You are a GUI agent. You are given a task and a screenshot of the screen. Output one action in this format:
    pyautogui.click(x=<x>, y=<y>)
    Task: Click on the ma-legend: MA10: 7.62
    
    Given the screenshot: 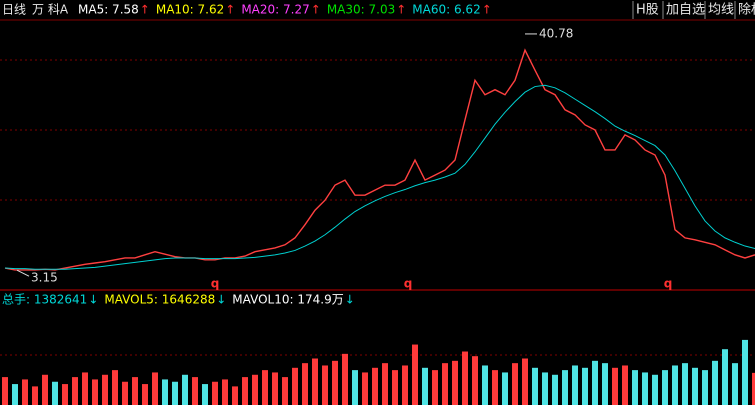 What is the action you would take?
    pyautogui.click(x=190, y=10)
    